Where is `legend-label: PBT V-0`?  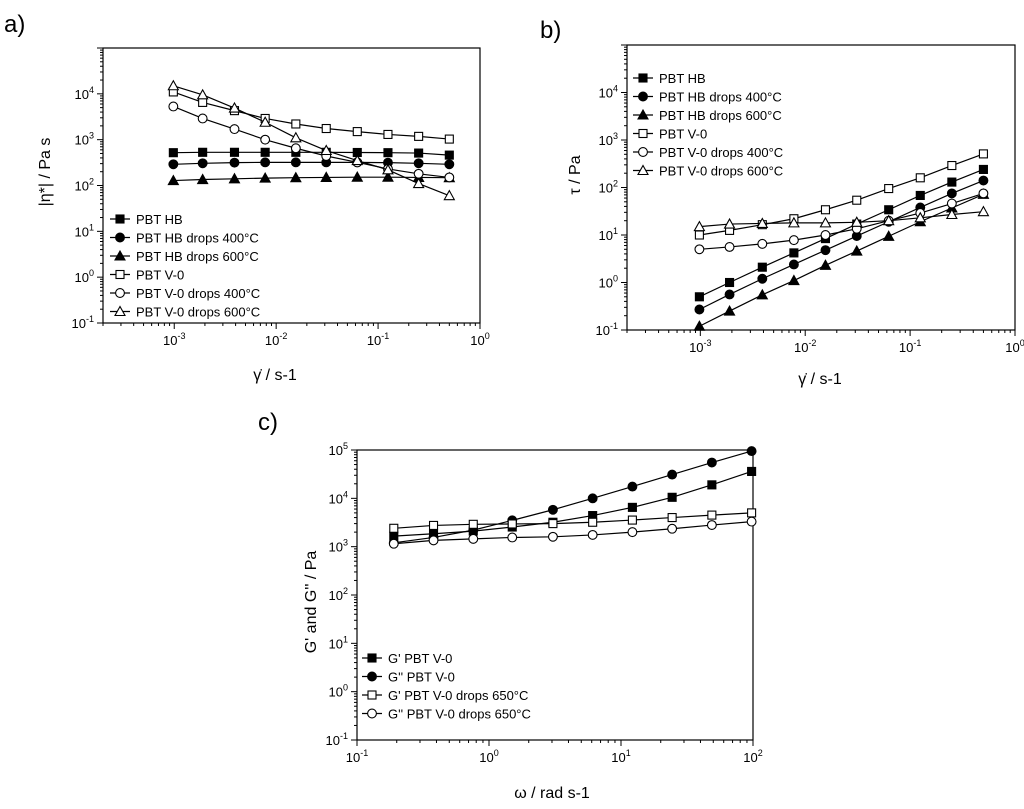
legend-label: PBT V-0 is located at coordinates (160, 275).